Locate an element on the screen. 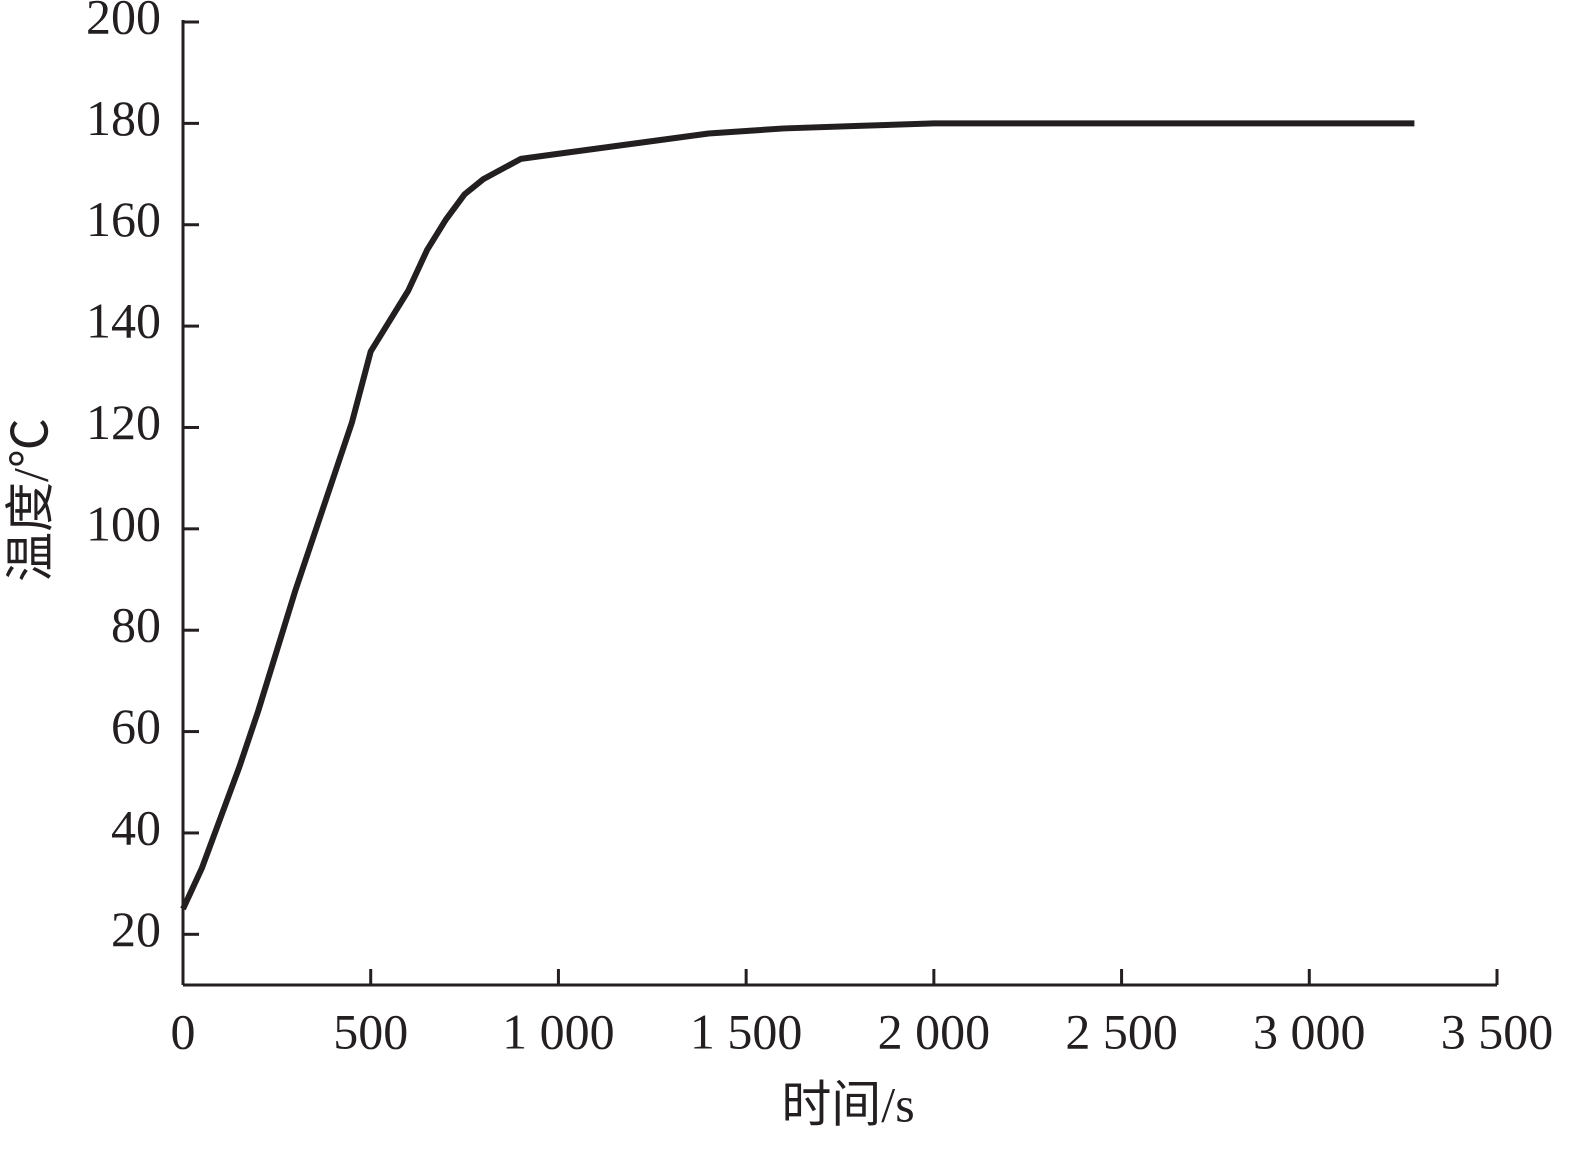 Image resolution: width=1593 pixels, height=1159 pixels. x-tick-label: 3 000 is located at coordinates (1309, 1031).